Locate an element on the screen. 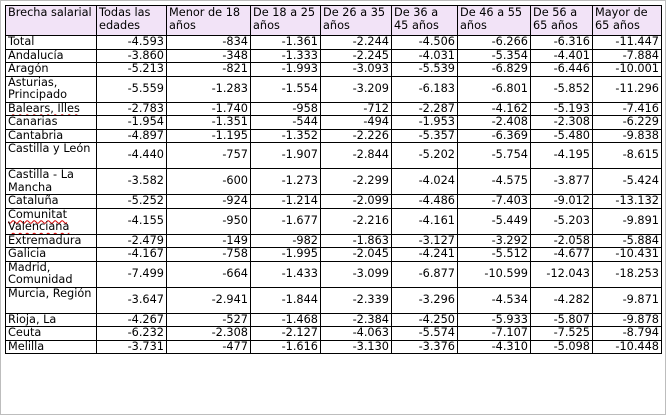 Image resolution: width=666 pixels, height=415 pixels. region-name: Extremadura is located at coordinates (45, 240).